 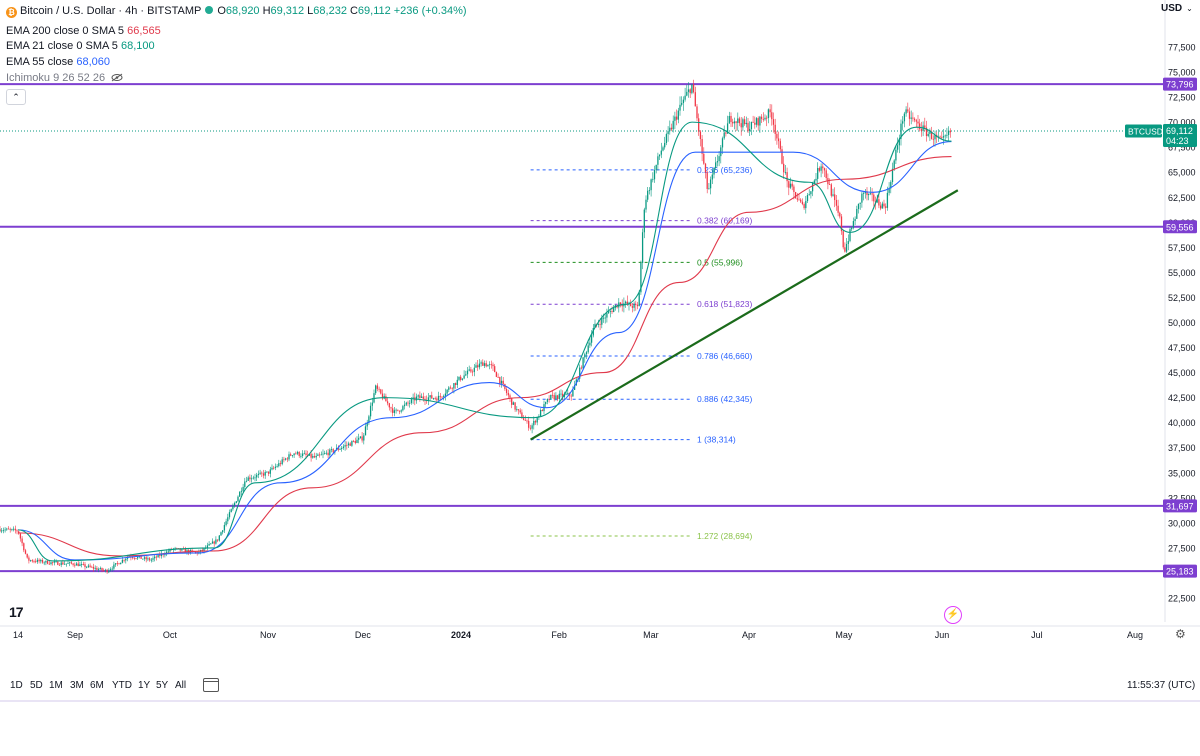 I want to click on eye-hidden-icon, so click(x=117, y=77).